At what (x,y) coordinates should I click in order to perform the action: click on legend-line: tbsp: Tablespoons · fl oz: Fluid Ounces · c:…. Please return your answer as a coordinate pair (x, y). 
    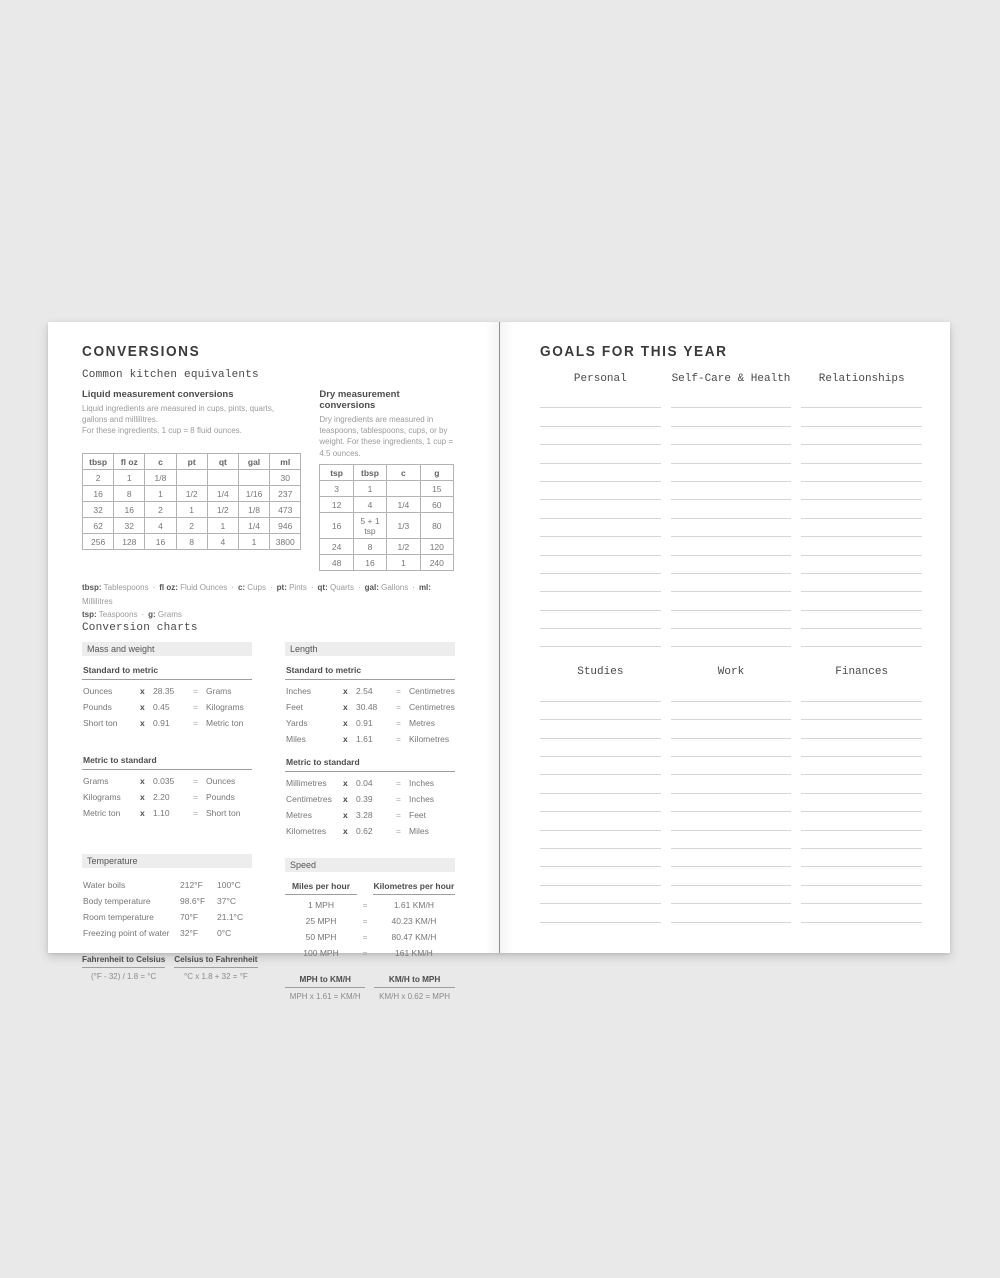
    Looking at the image, I should click on (256, 594).